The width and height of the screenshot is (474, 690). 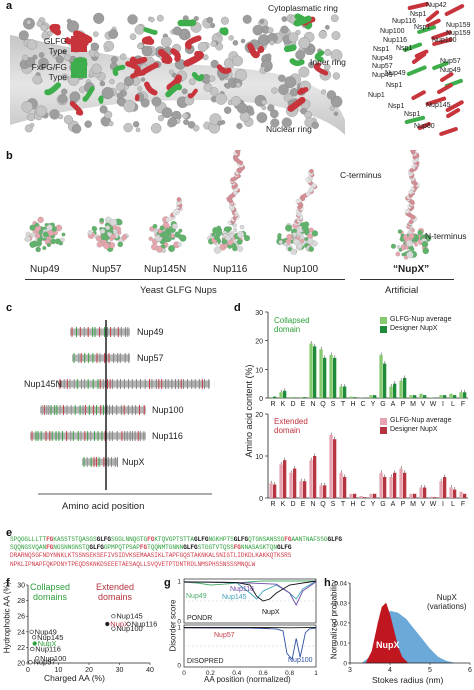 I want to click on artificial-group-line, so click(x=407, y=279).